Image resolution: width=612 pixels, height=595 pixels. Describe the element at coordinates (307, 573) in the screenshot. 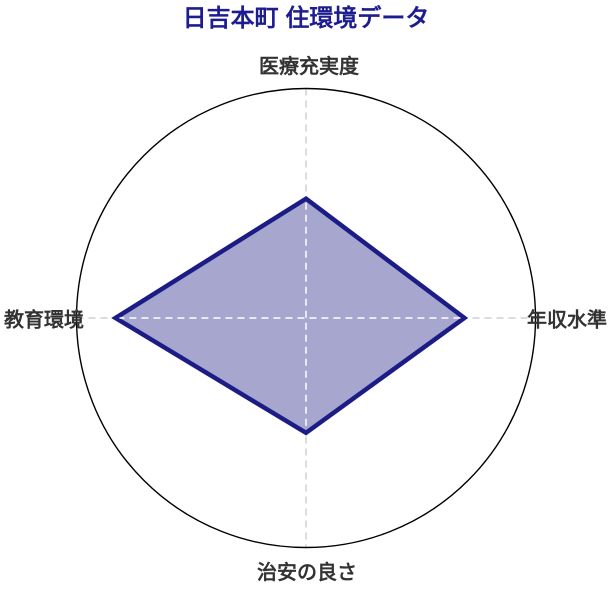

I see `axis-label-safety: 治安の良さ` at that location.